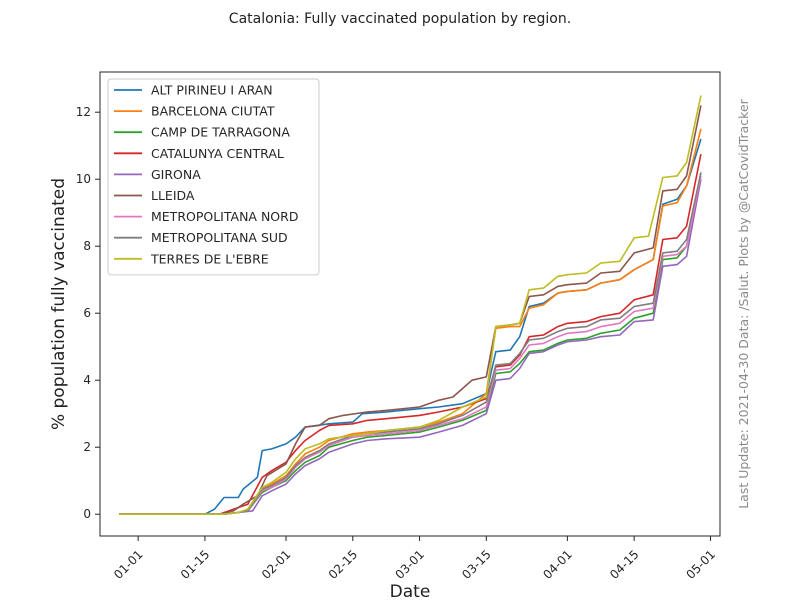 Image resolution: width=800 pixels, height=600 pixels. I want to click on x-tick-label: 01-15, so click(195, 564).